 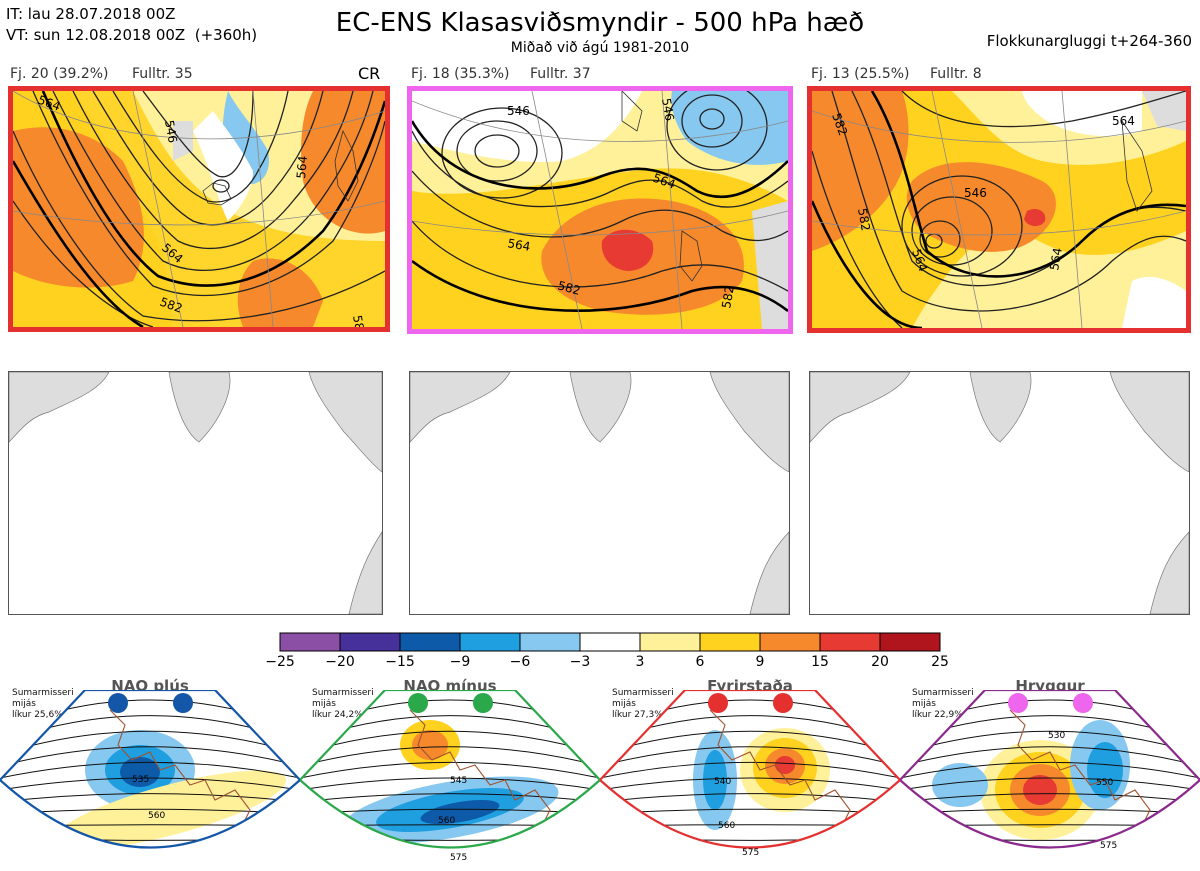 What do you see at coordinates (162, 74) in the screenshot?
I see `cluster-1-fulltr: Fulltr. 35` at bounding box center [162, 74].